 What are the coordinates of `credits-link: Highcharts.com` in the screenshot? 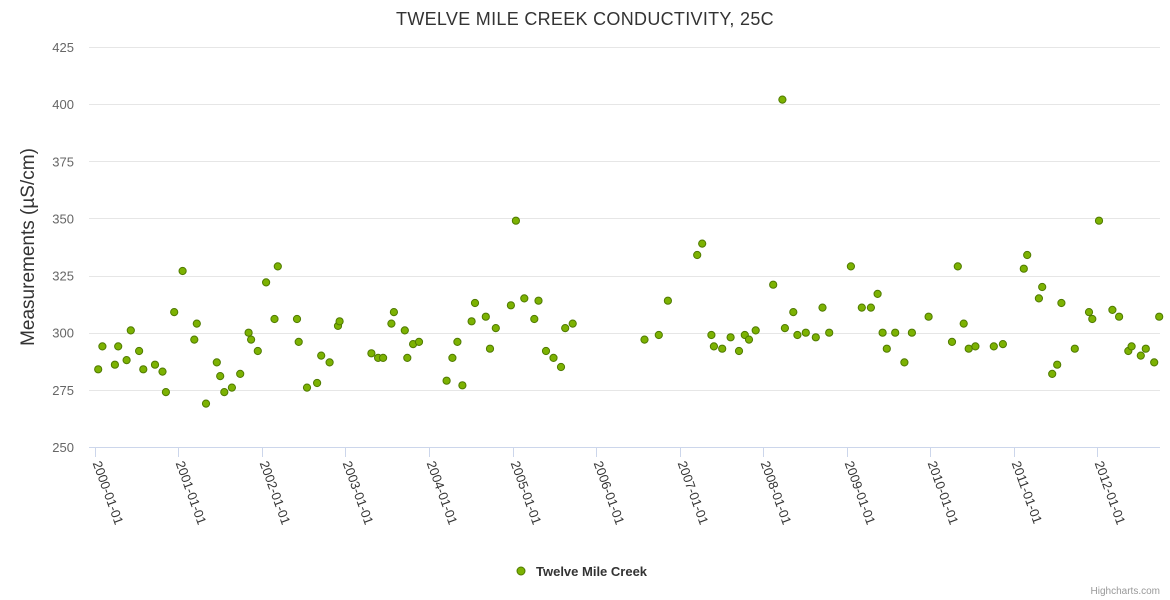 It's located at (1125, 591).